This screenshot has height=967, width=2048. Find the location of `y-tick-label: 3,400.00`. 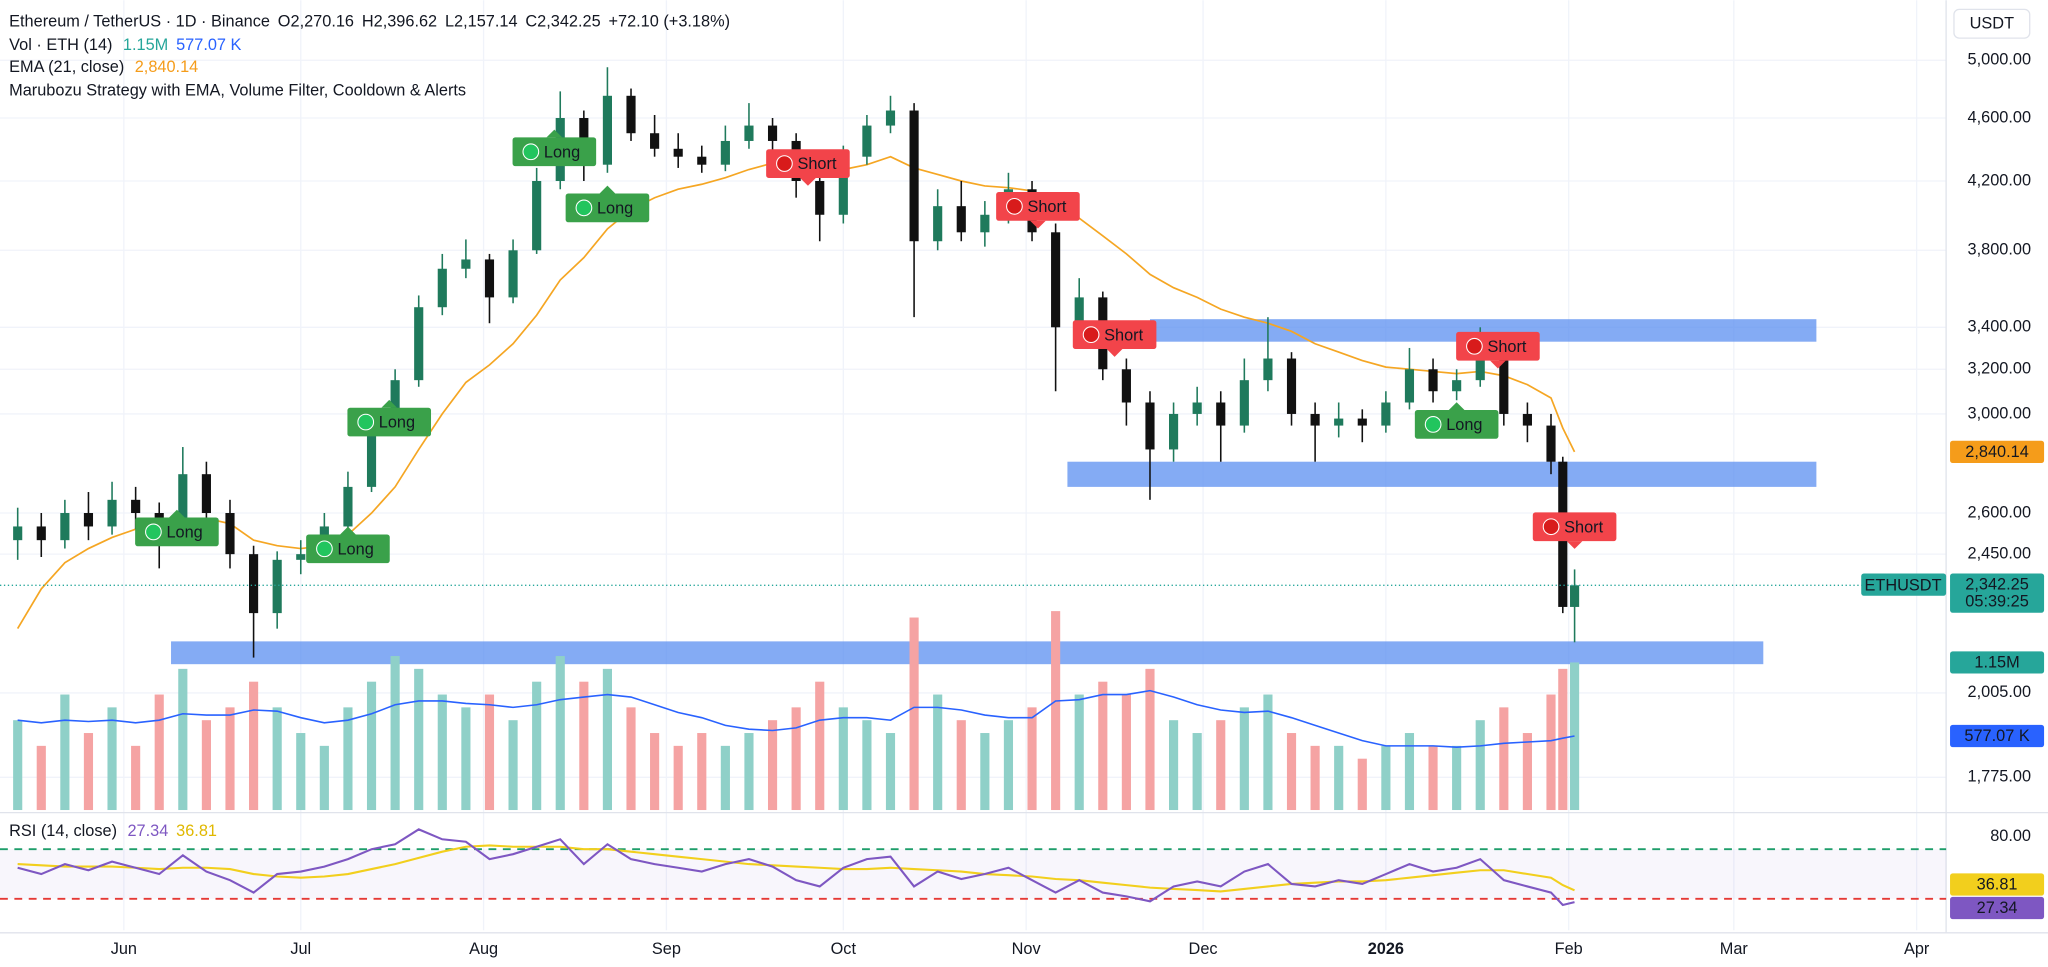

y-tick-label: 3,400.00 is located at coordinates (2000, 327).